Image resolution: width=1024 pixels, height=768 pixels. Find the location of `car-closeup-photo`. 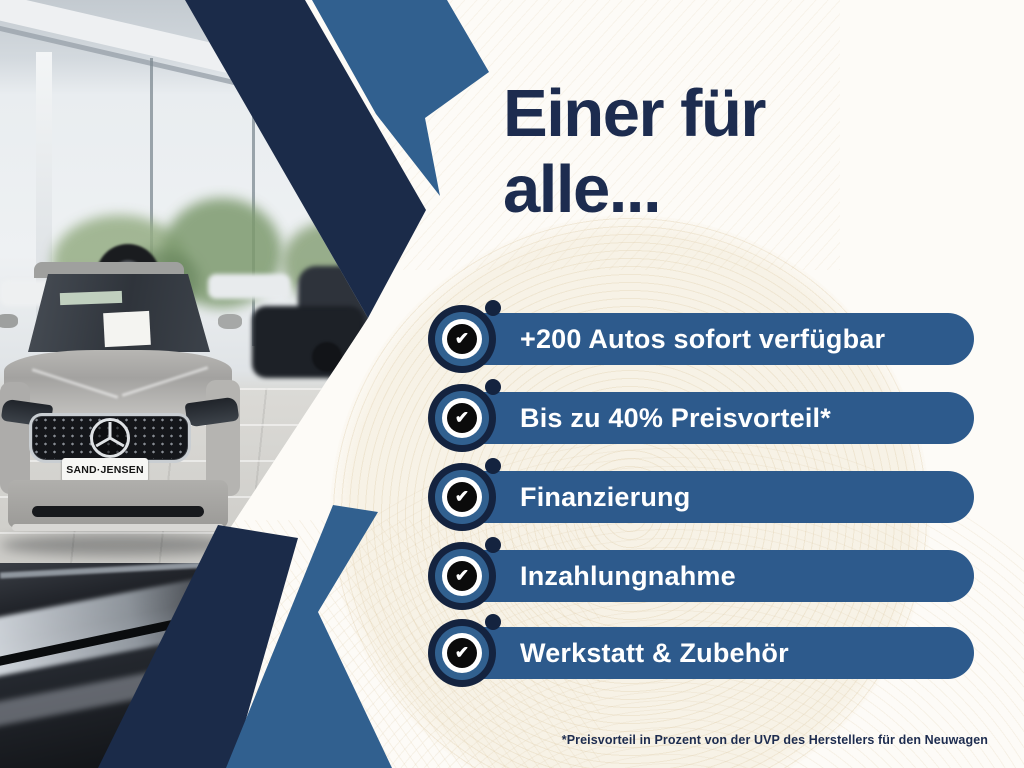

car-closeup-photo is located at coordinates (103, 665).